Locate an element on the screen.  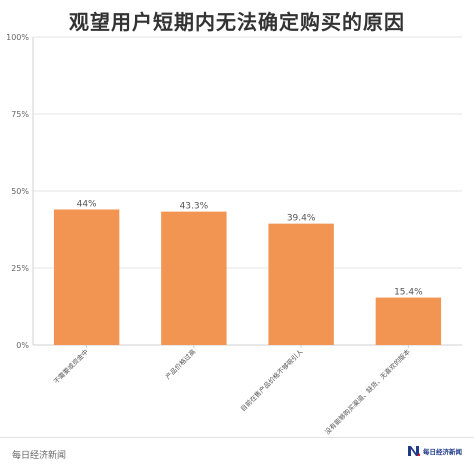
brand-logo: 每日经济新闻 is located at coordinates (434, 451).